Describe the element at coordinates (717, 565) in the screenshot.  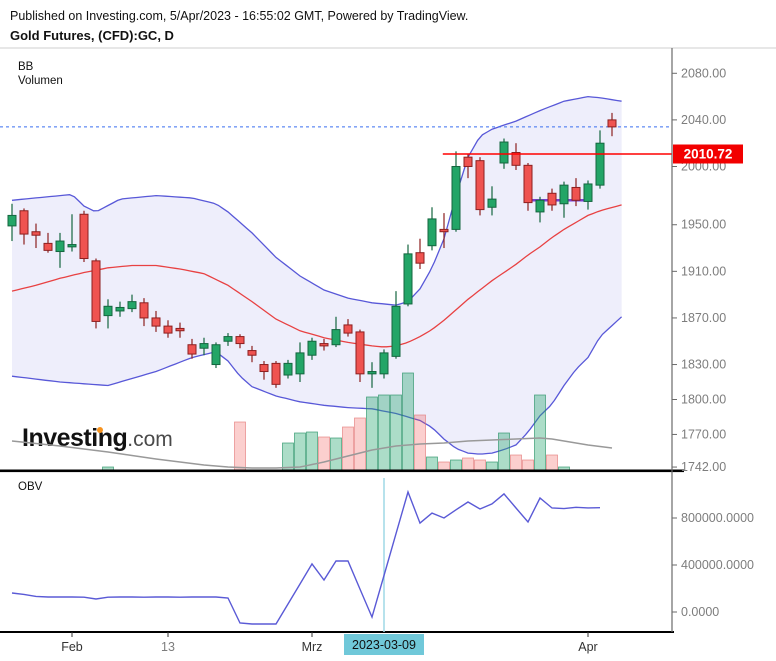
I see `obv-axis-label: 400000.0000` at that location.